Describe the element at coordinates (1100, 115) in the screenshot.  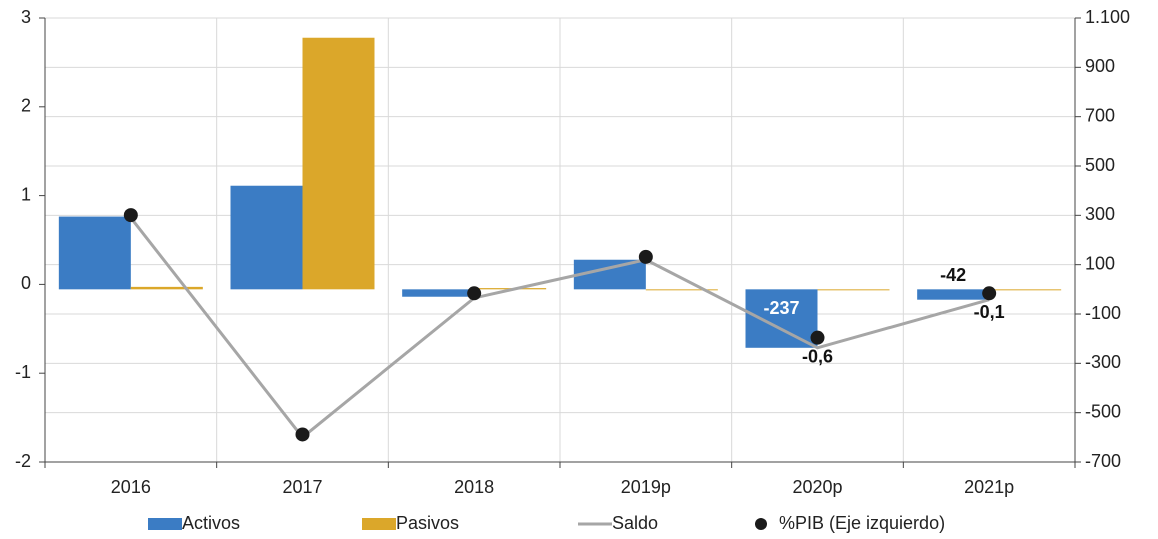
I see `y2-tick-label: 700` at that location.